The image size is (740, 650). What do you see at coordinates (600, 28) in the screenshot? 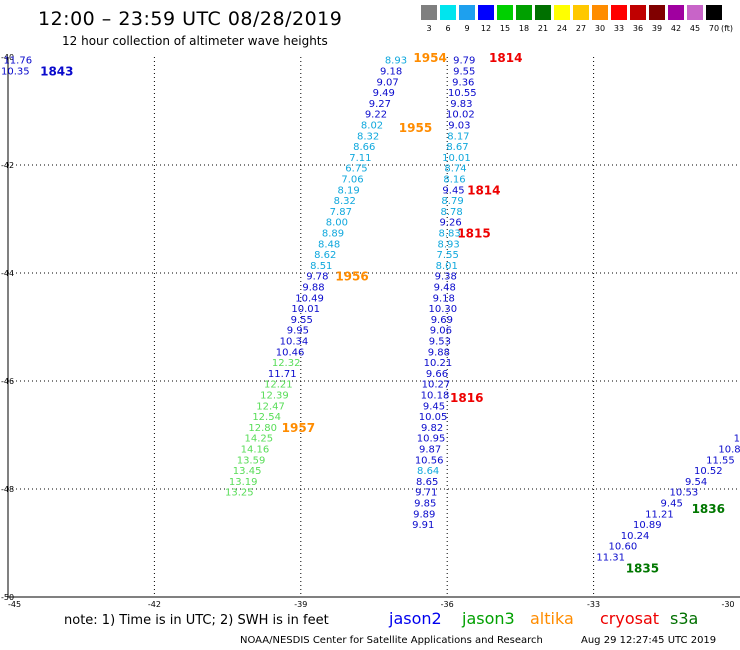
I see `legend-label: 30` at bounding box center [600, 28].